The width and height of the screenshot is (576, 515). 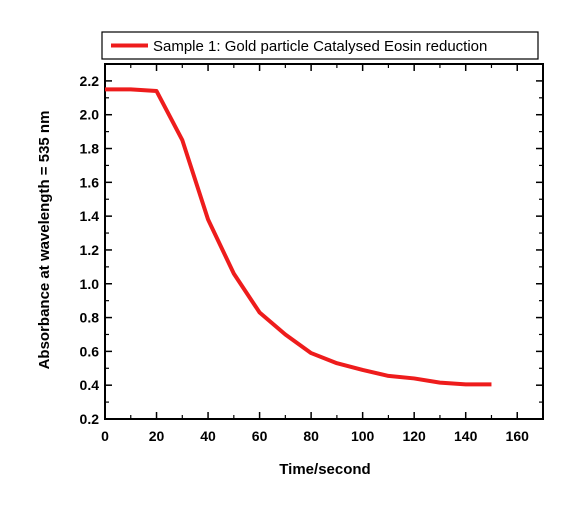 I want to click on x-tick-label: 120, so click(x=414, y=436).